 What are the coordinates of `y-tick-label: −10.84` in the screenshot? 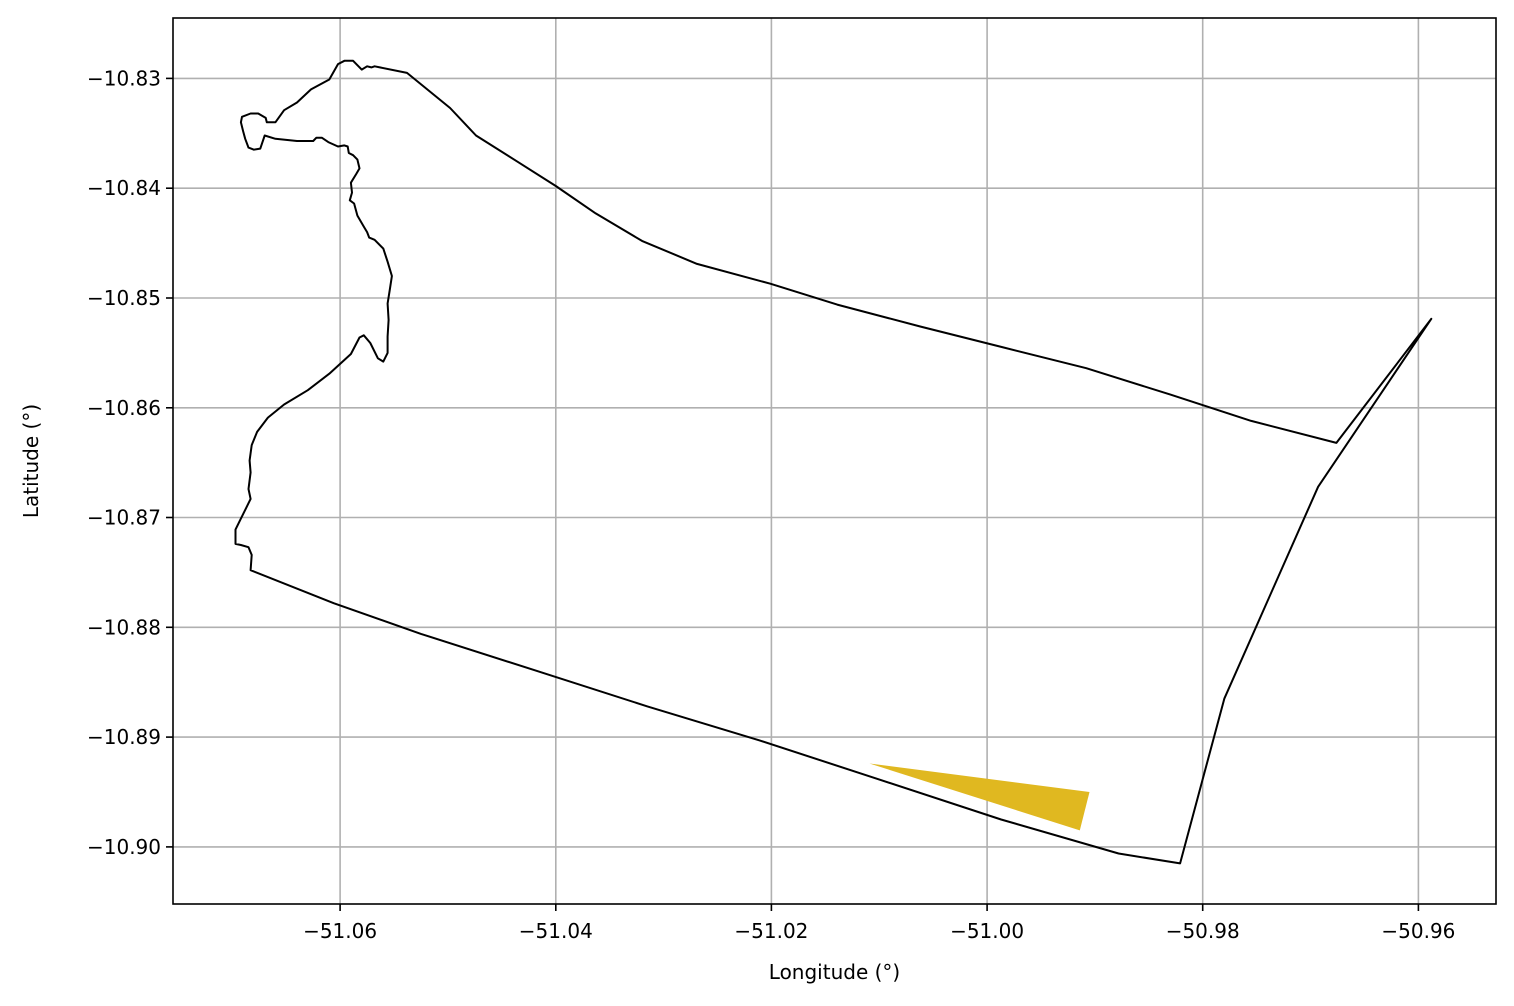 It's located at (124, 188).